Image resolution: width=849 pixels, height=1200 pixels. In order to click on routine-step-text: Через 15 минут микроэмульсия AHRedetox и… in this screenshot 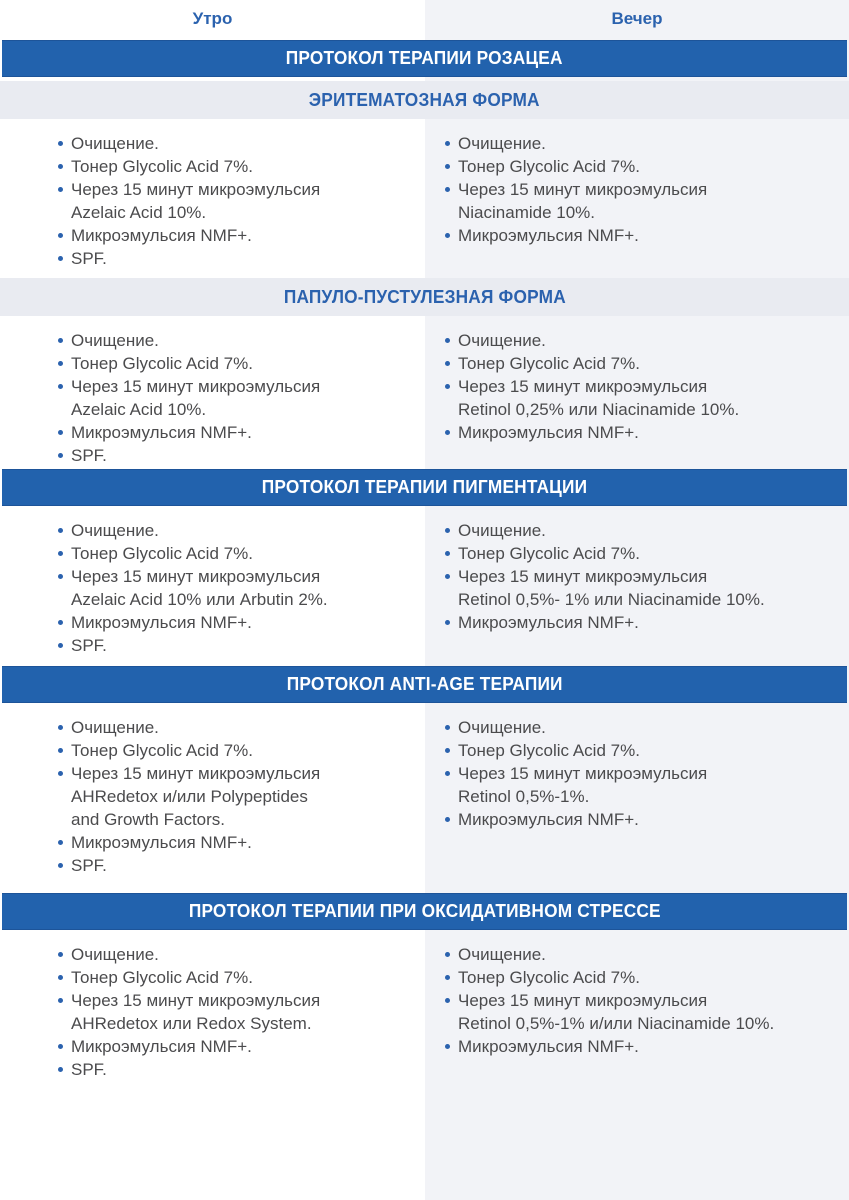, I will do `click(196, 1012)`.